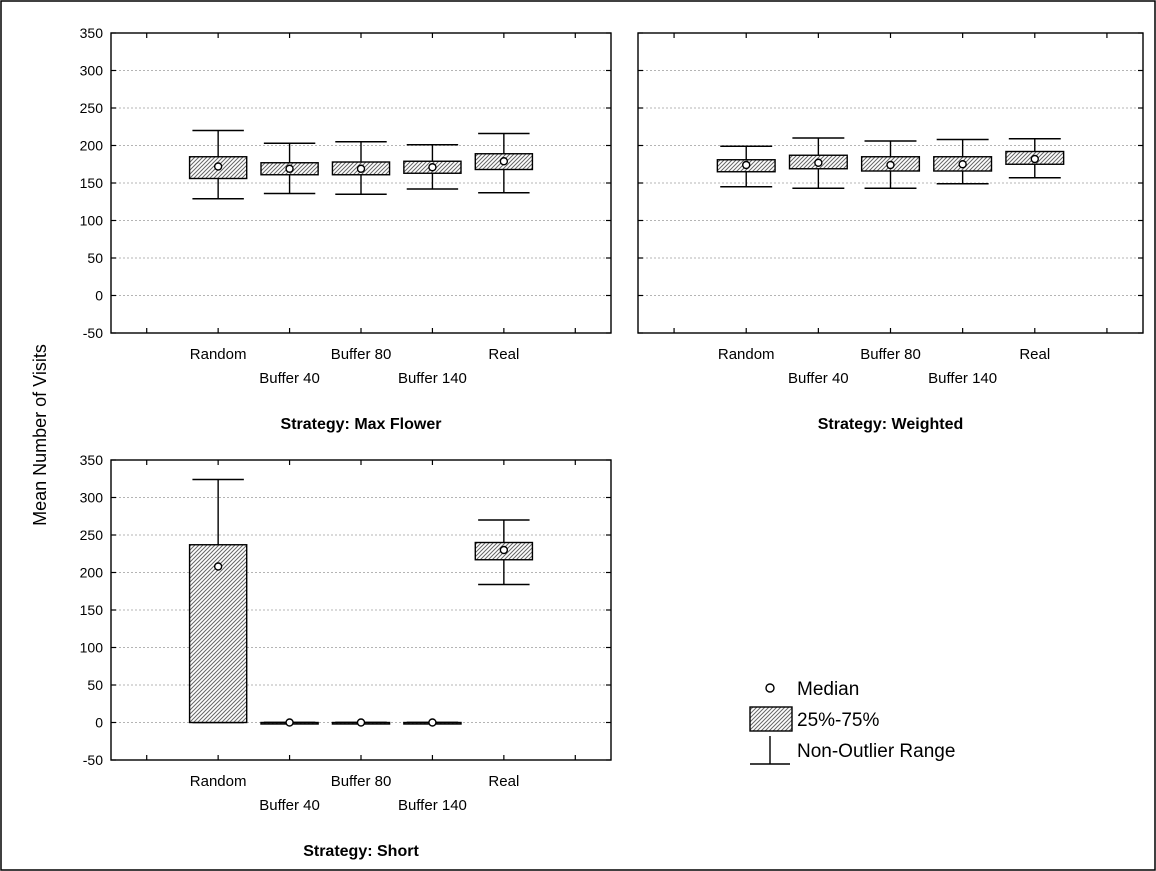 The height and width of the screenshot is (871, 1156). I want to click on legend: Median 25%-75% Non-Outlier Range, so click(852, 722).